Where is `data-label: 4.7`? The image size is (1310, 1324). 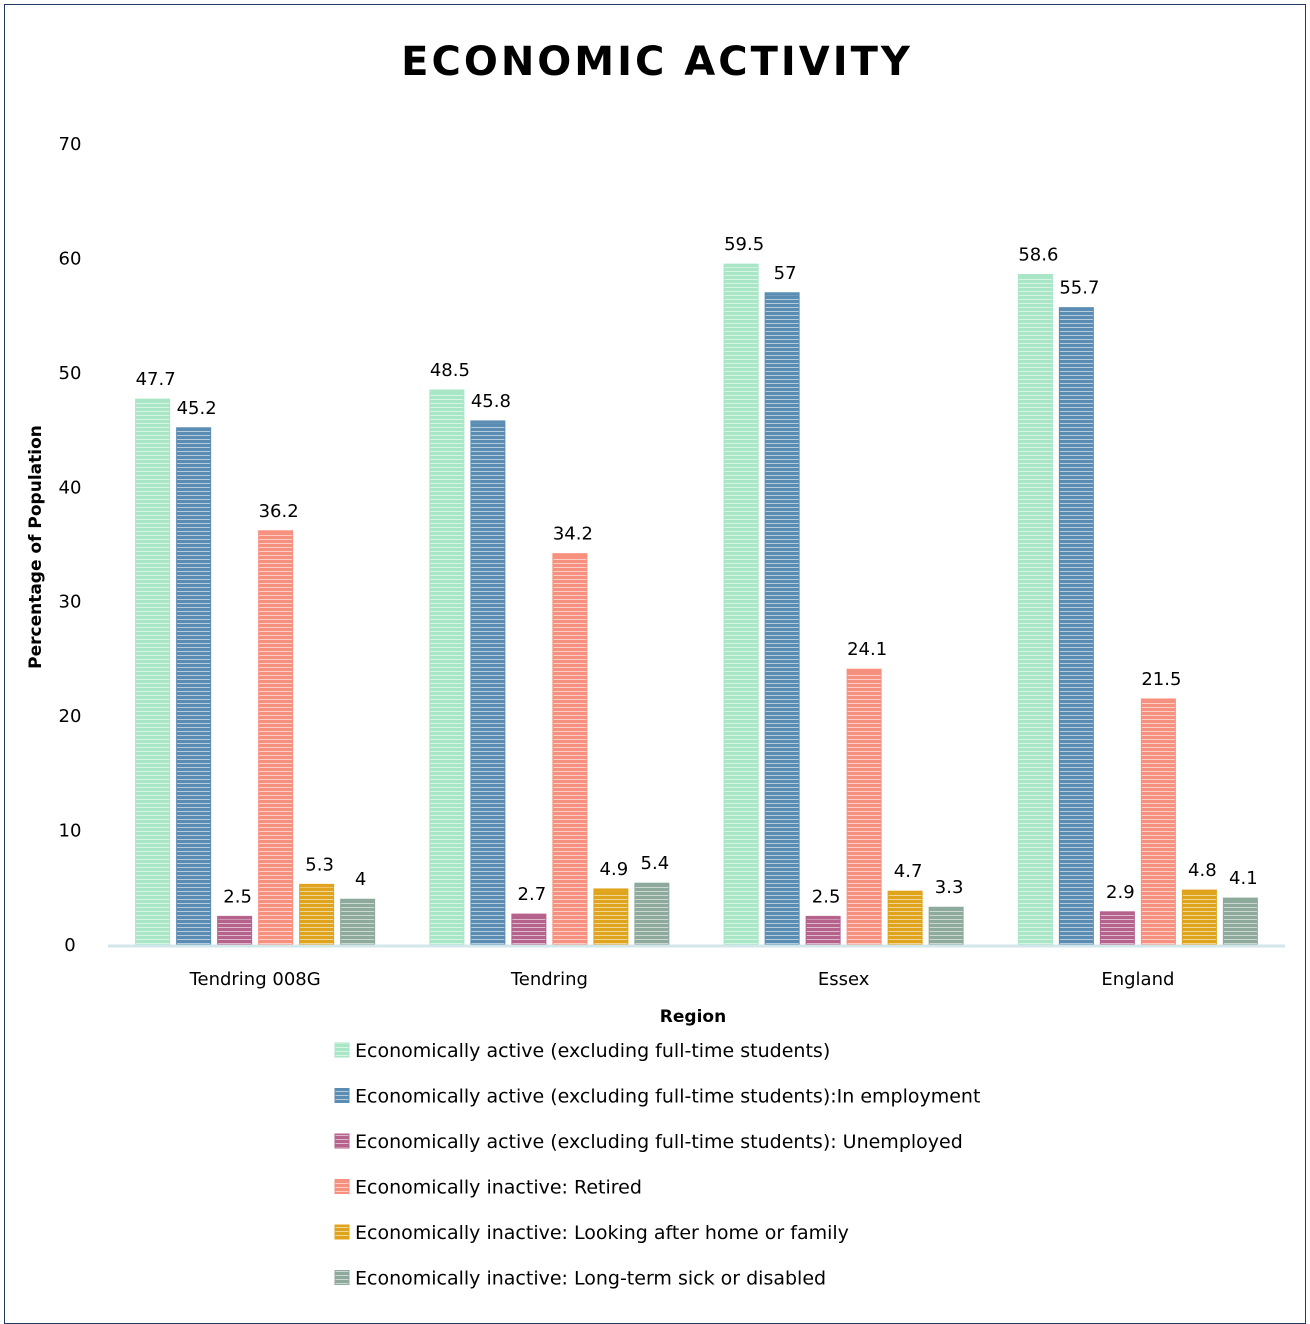
data-label: 4.7 is located at coordinates (908, 871).